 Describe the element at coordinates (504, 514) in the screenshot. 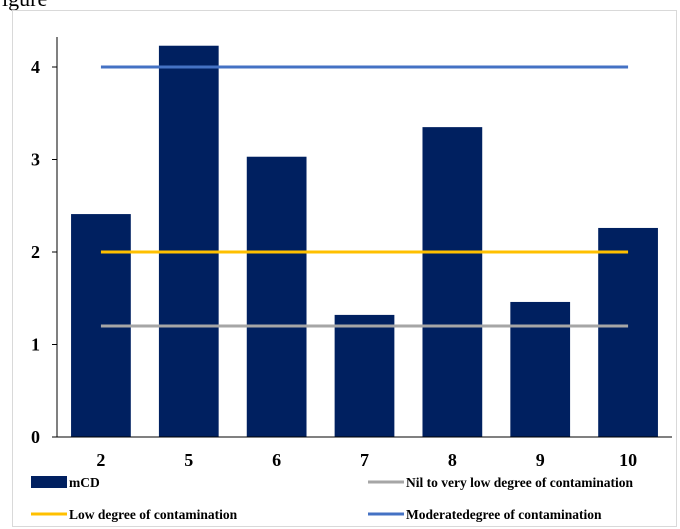

I see `legend-label-3: Moderatedegree of contamination` at that location.